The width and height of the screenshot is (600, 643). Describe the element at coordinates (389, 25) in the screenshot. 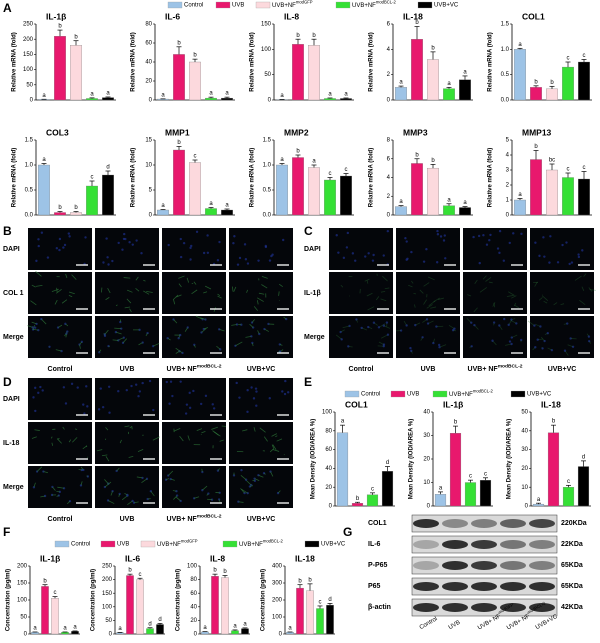

I see `y-tick-label: 6` at that location.